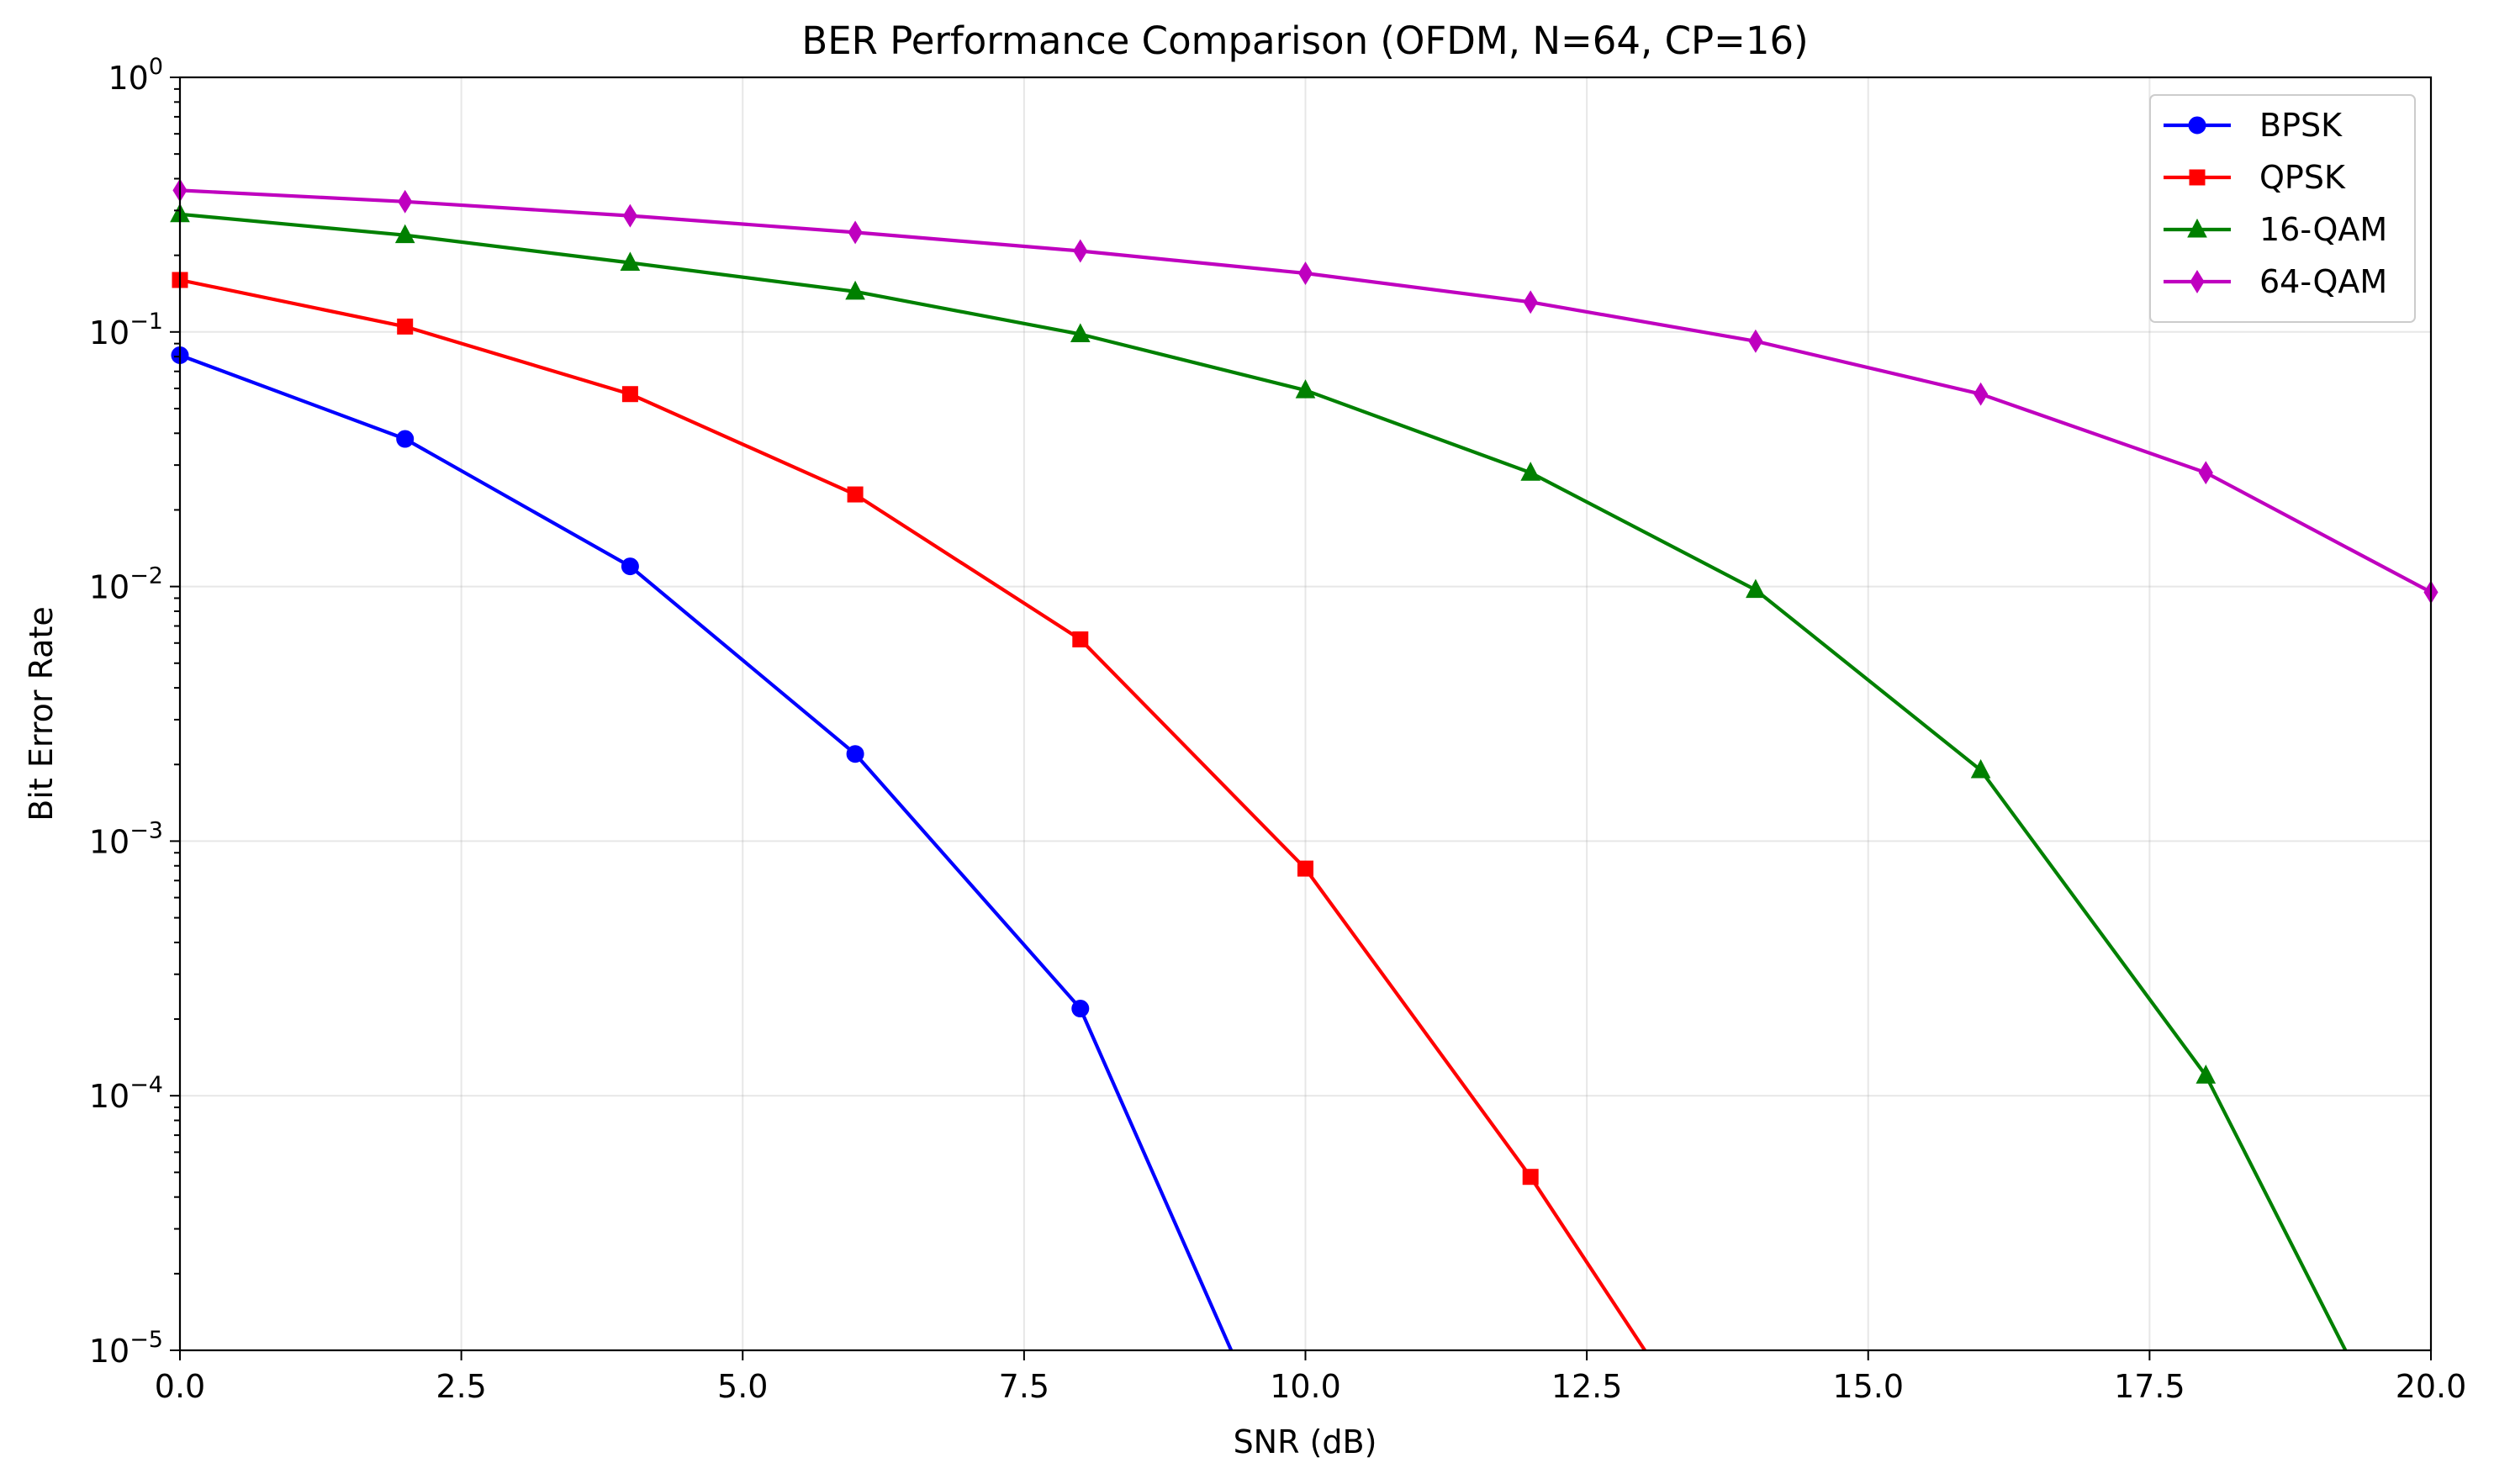 Image resolution: width=2494 pixels, height=1484 pixels. I want to click on legend: BPSK QPSK 16-QAM 64-QAM, so click(2283, 208).